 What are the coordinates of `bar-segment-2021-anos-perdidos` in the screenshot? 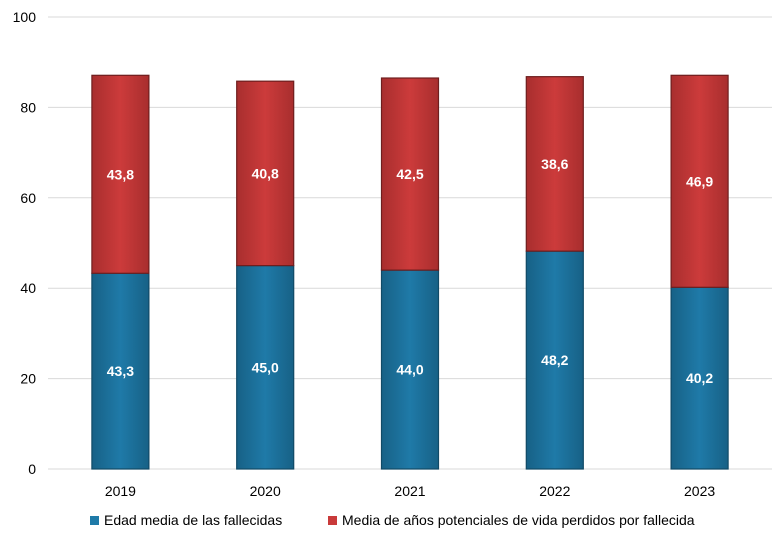 It's located at (410, 174).